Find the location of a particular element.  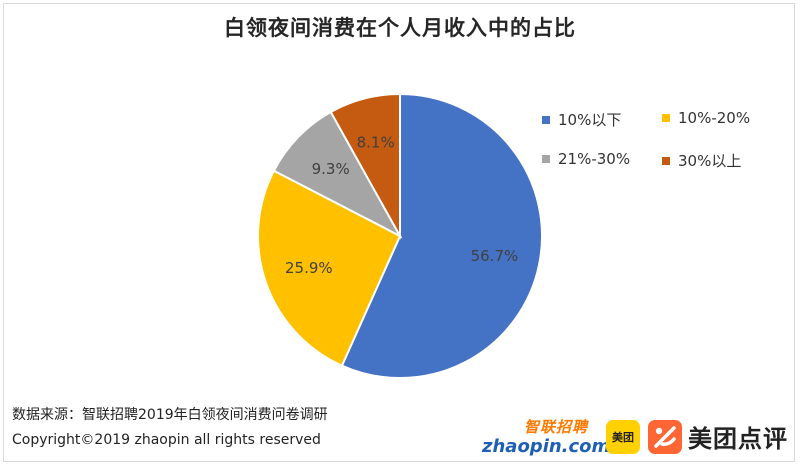

data-label-10-20: 25.9% is located at coordinates (309, 268).